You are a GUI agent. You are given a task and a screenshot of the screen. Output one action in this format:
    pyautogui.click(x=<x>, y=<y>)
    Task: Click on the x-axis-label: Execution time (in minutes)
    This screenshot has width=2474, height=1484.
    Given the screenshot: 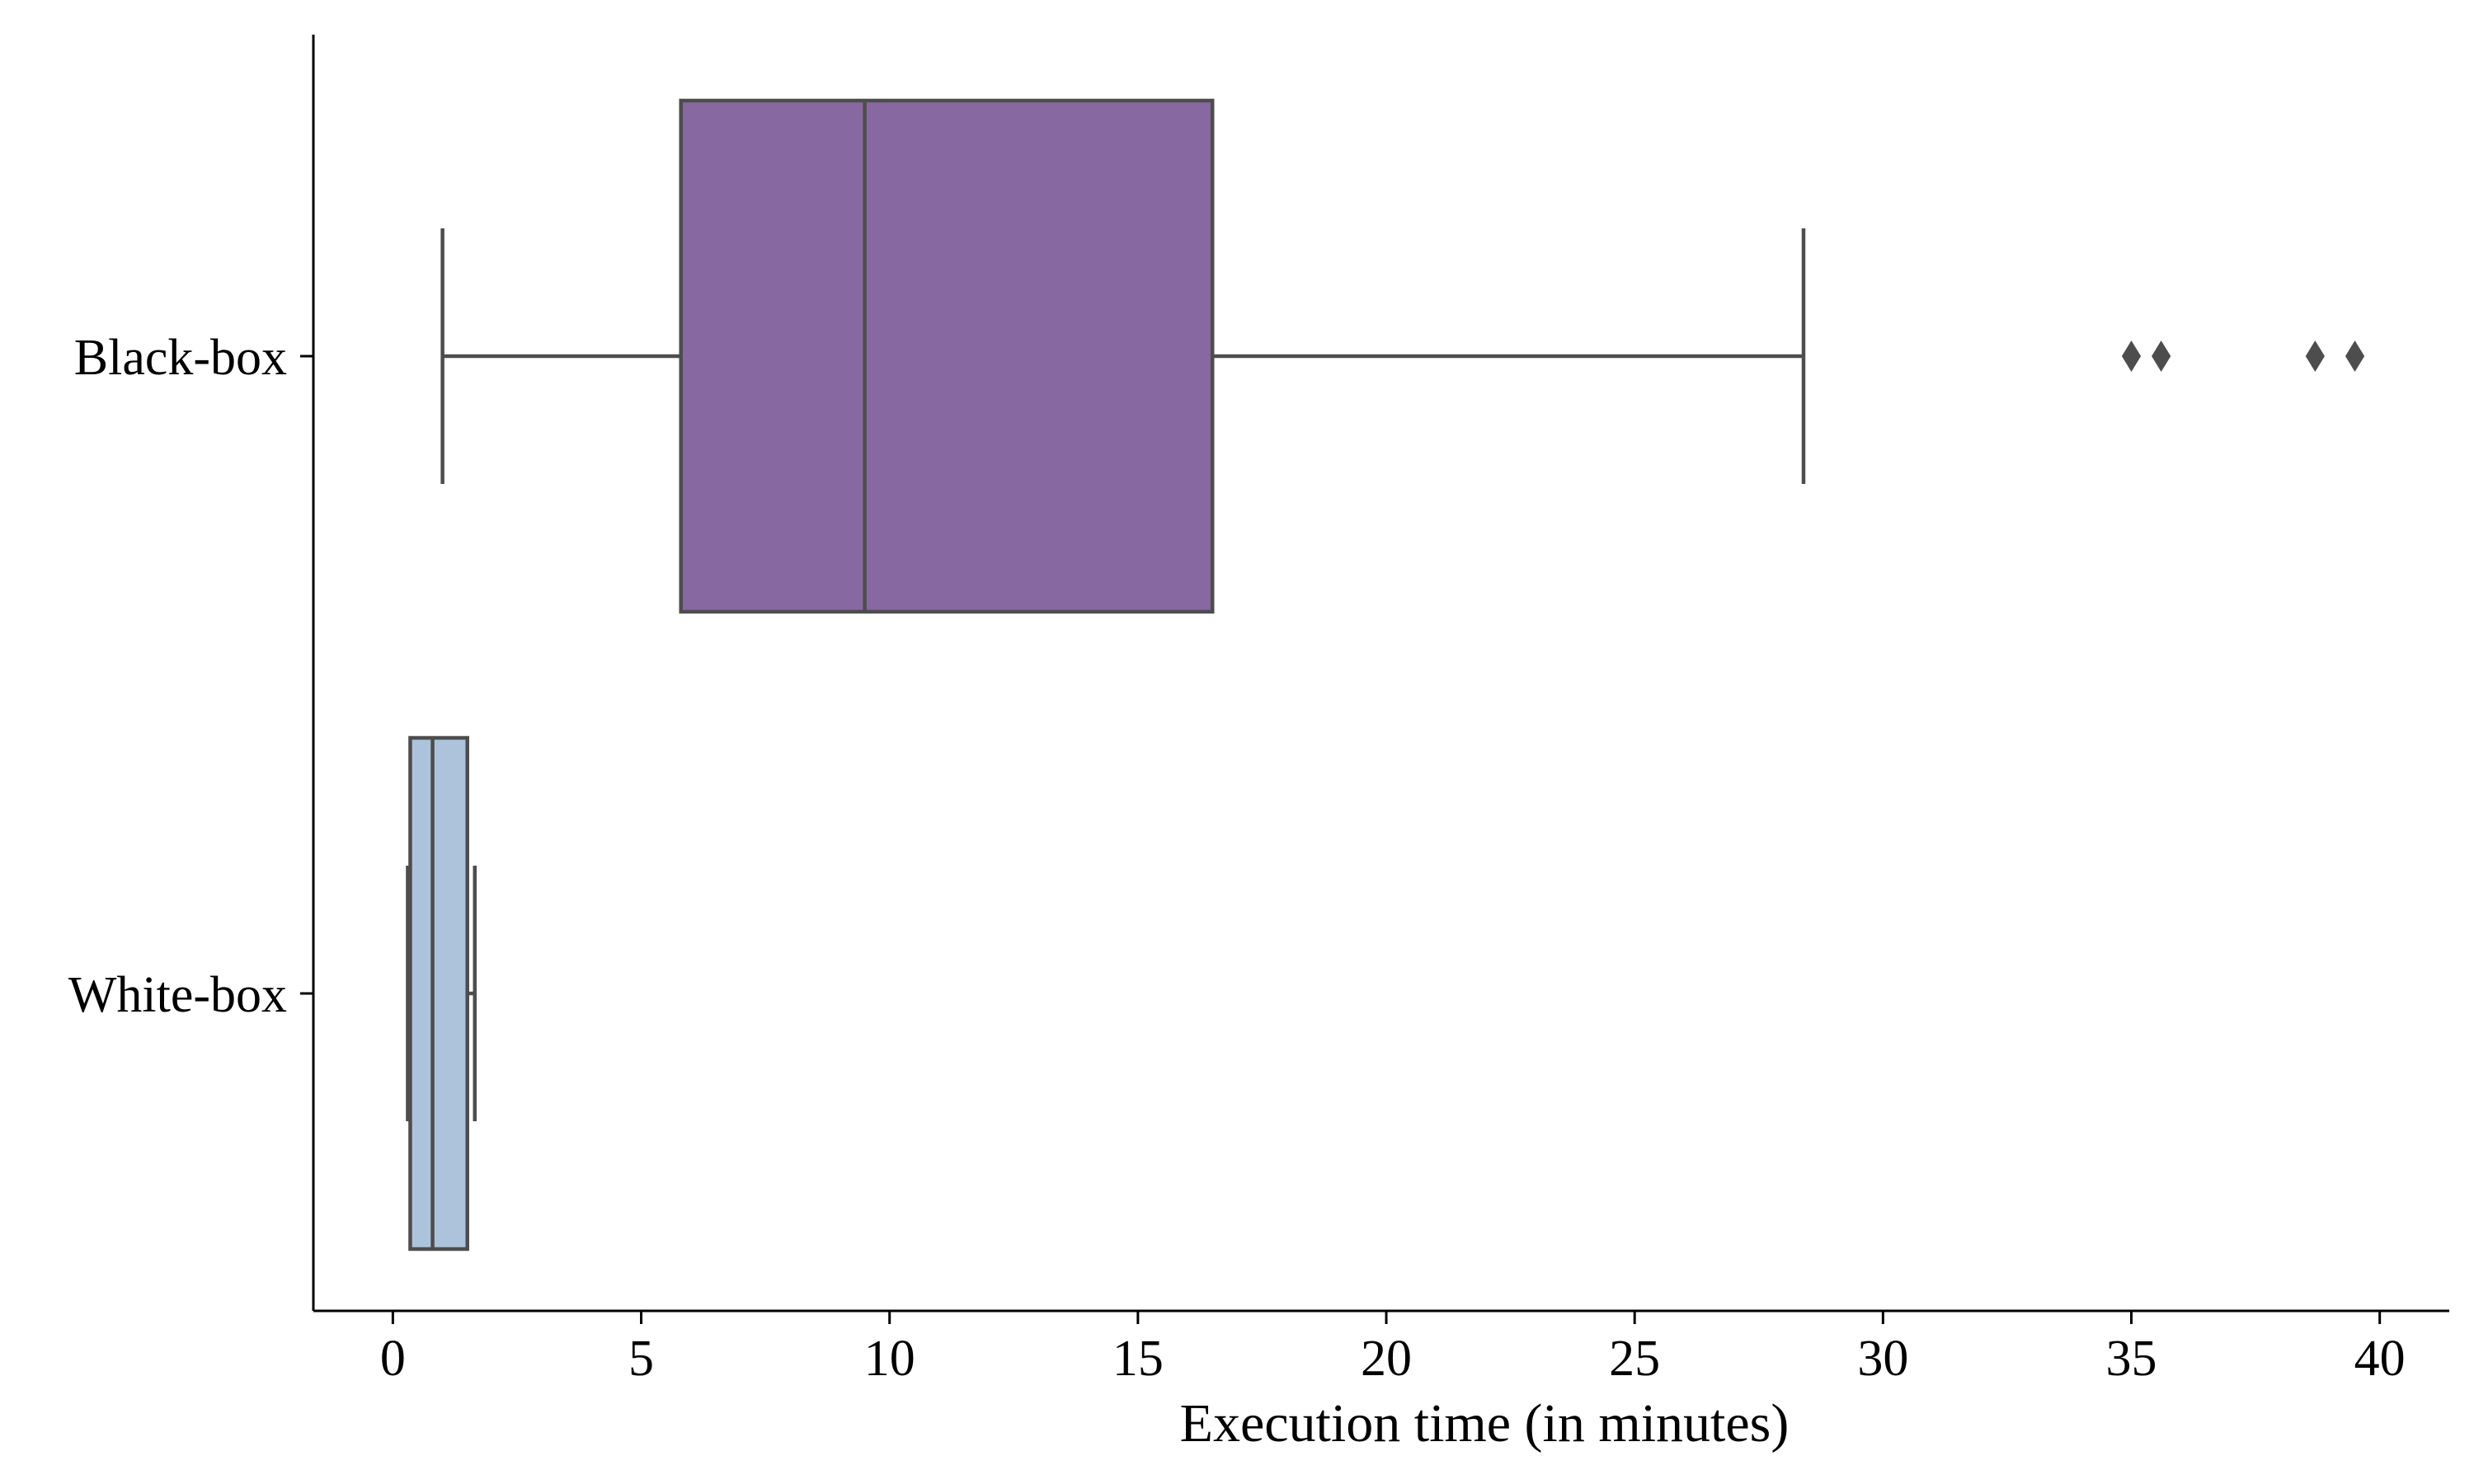 What is the action you would take?
    pyautogui.click(x=1485, y=1423)
    